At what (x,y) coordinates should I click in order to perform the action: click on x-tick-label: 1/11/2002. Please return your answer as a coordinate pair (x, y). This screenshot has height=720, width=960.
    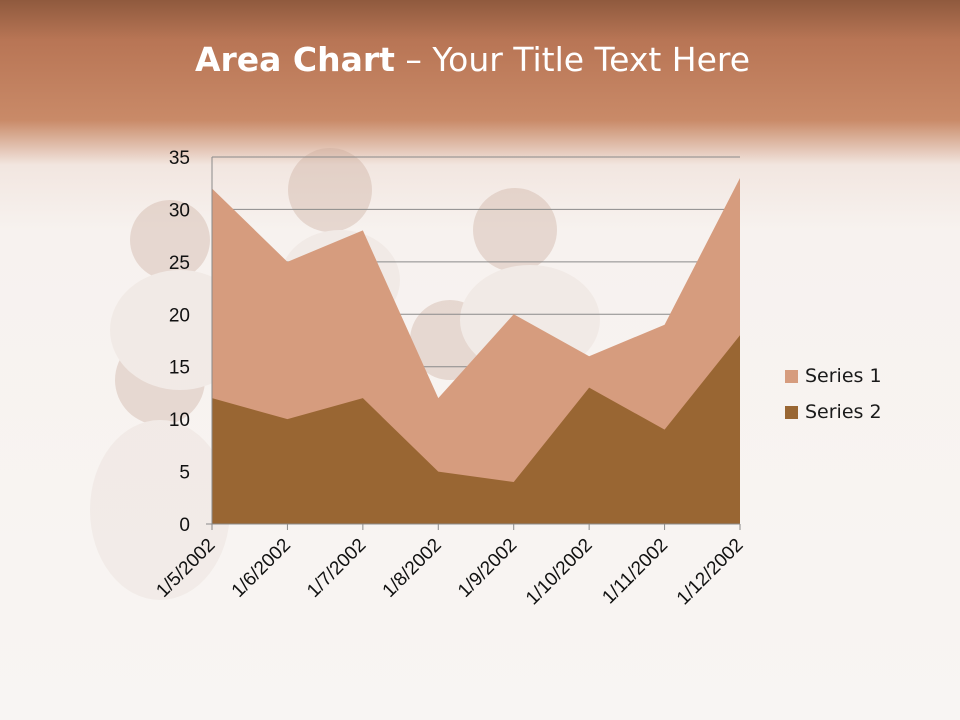
    Looking at the image, I should click on (635, 572).